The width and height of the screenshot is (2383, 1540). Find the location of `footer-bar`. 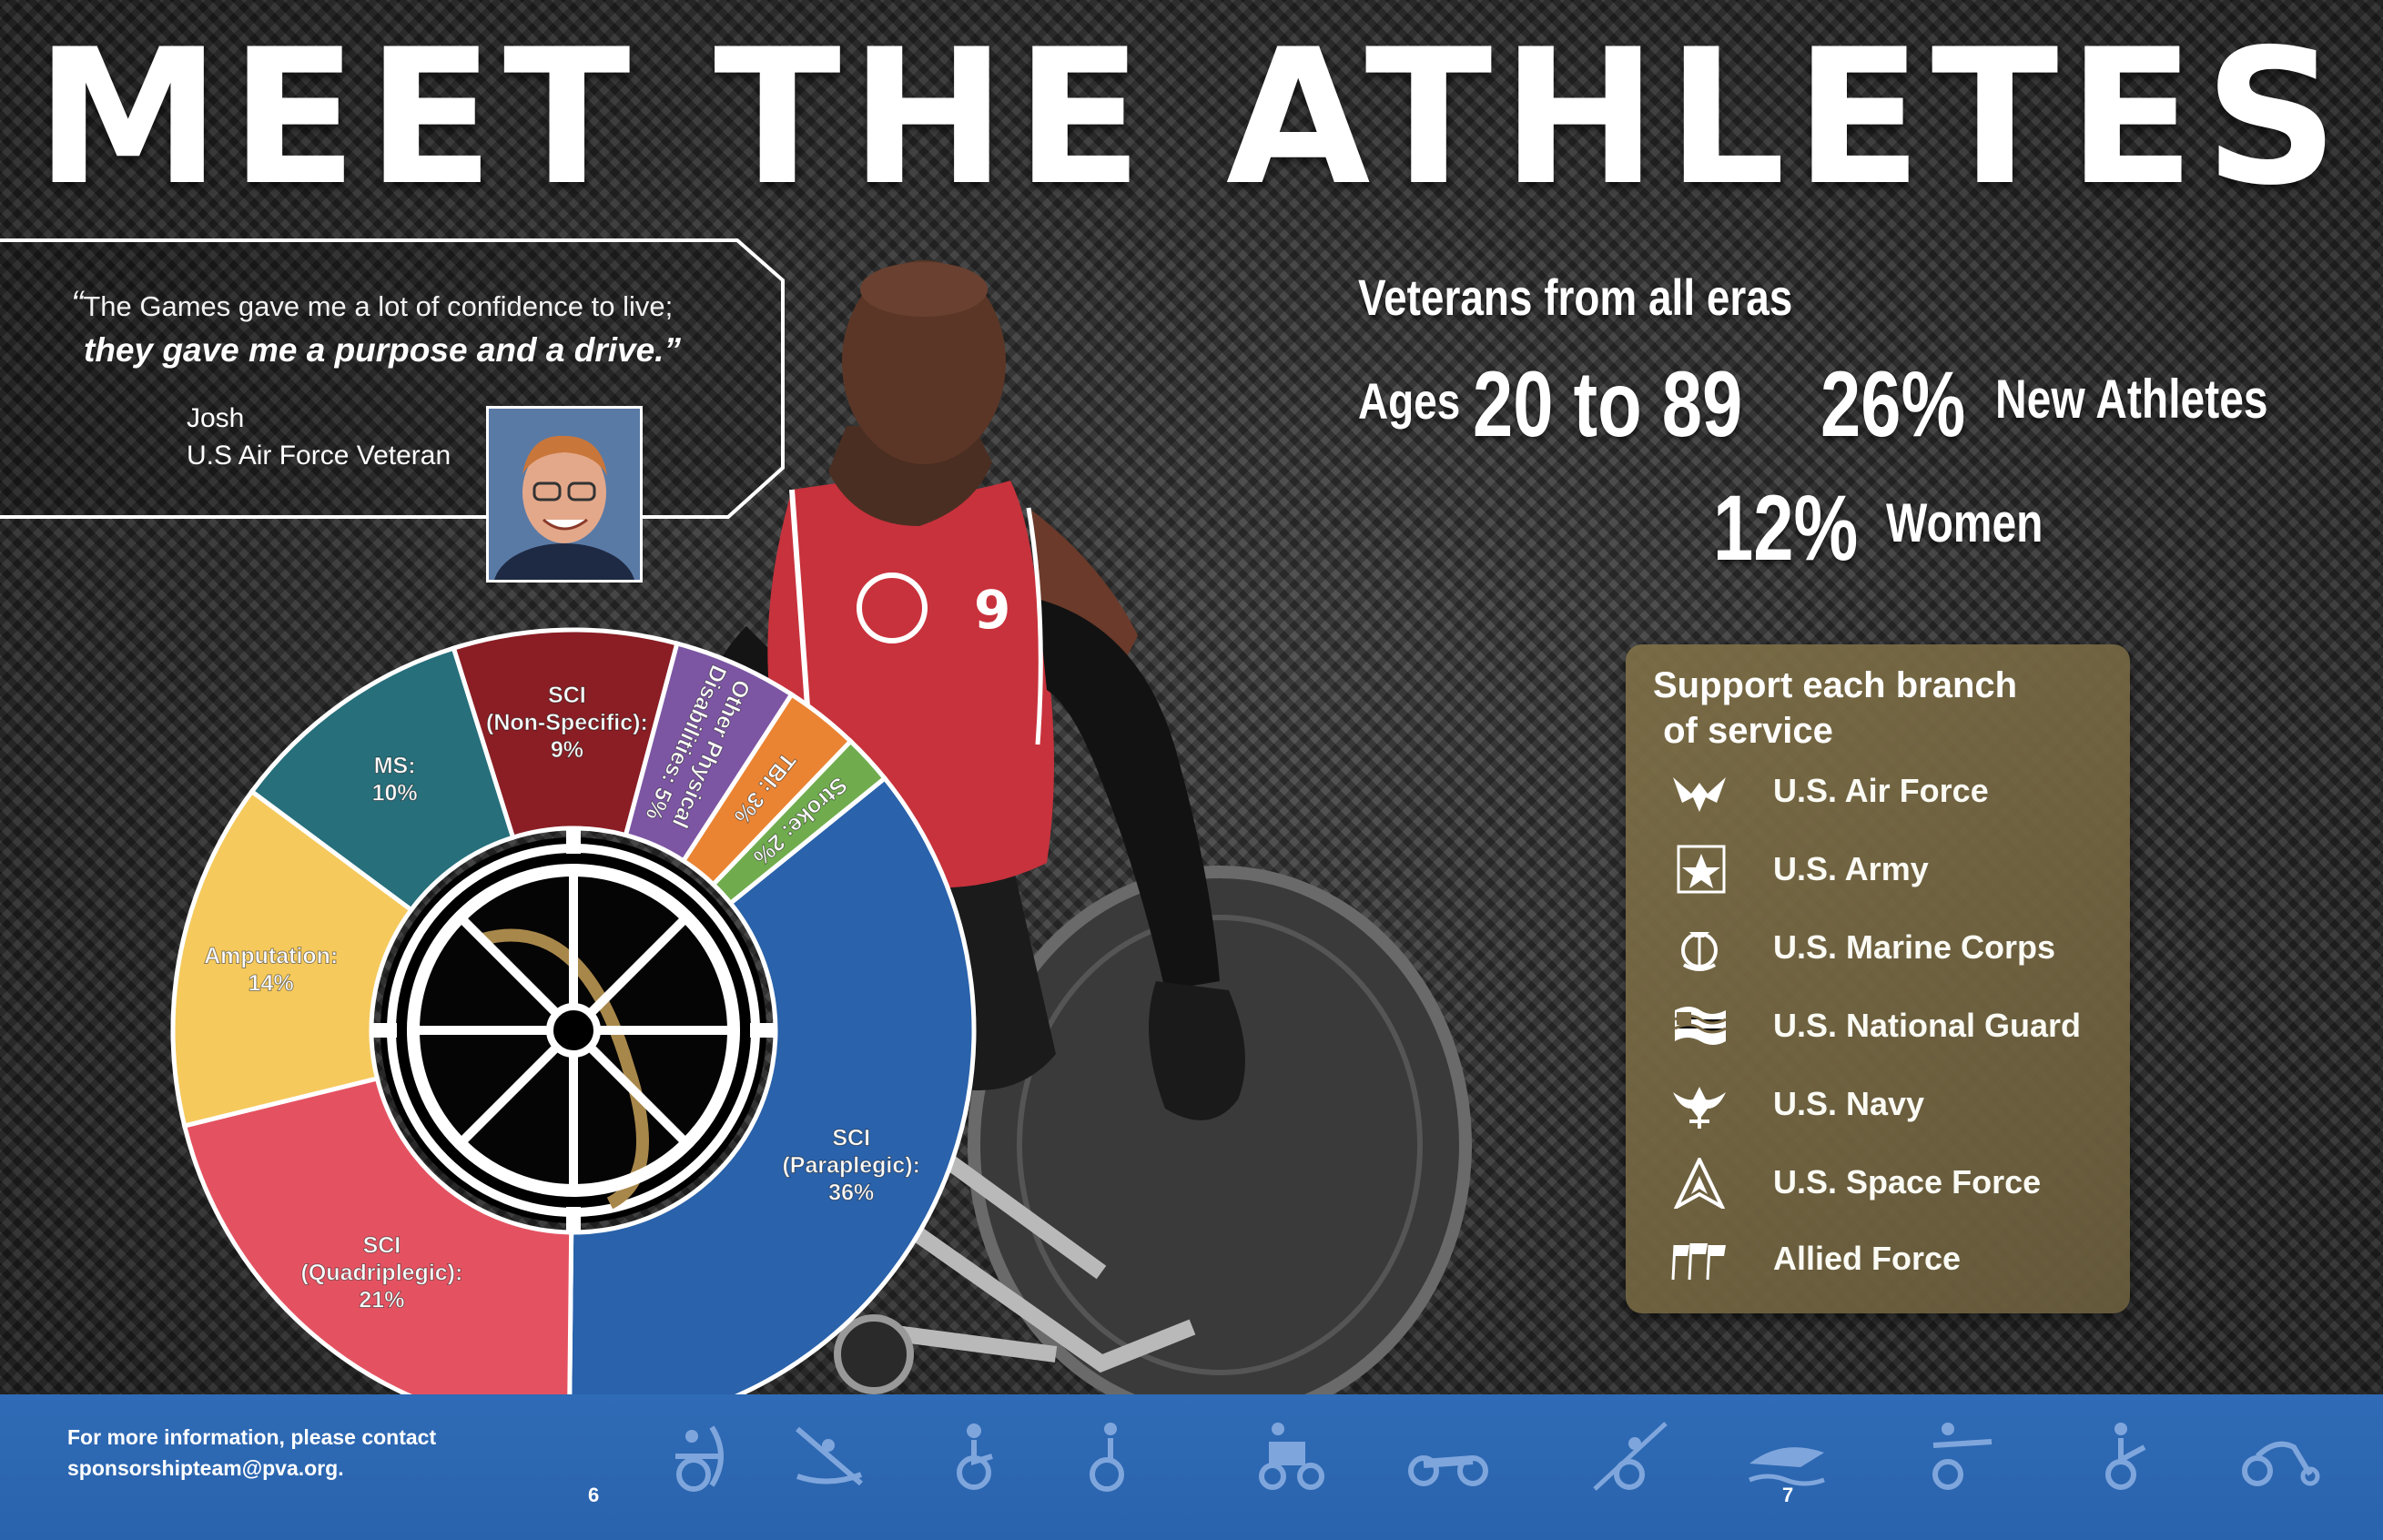

footer-bar is located at coordinates (1191, 1467).